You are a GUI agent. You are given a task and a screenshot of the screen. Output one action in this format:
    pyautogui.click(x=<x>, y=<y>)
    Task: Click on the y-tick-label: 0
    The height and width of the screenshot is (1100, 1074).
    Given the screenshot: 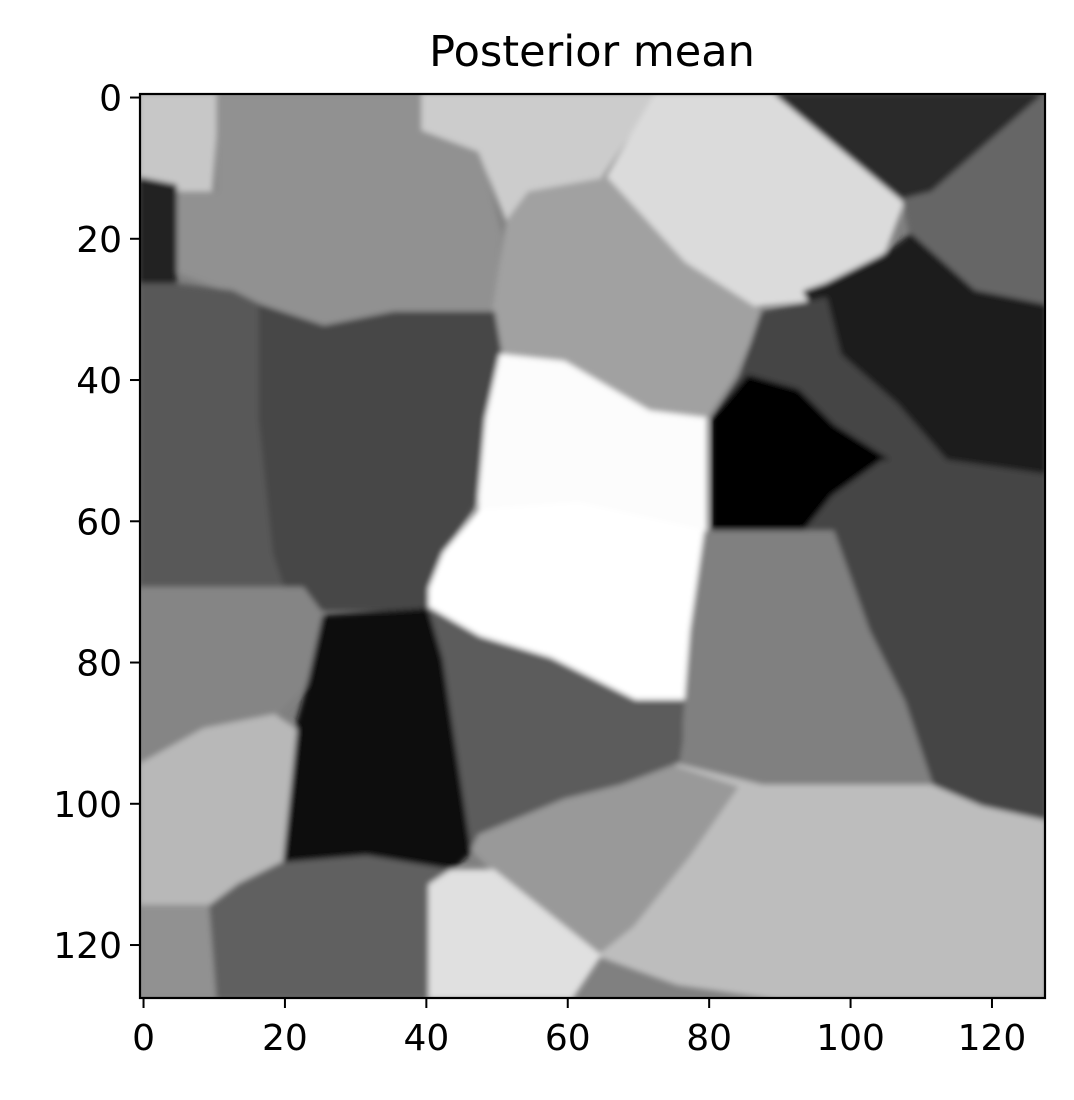 What is the action you would take?
    pyautogui.click(x=110, y=99)
    